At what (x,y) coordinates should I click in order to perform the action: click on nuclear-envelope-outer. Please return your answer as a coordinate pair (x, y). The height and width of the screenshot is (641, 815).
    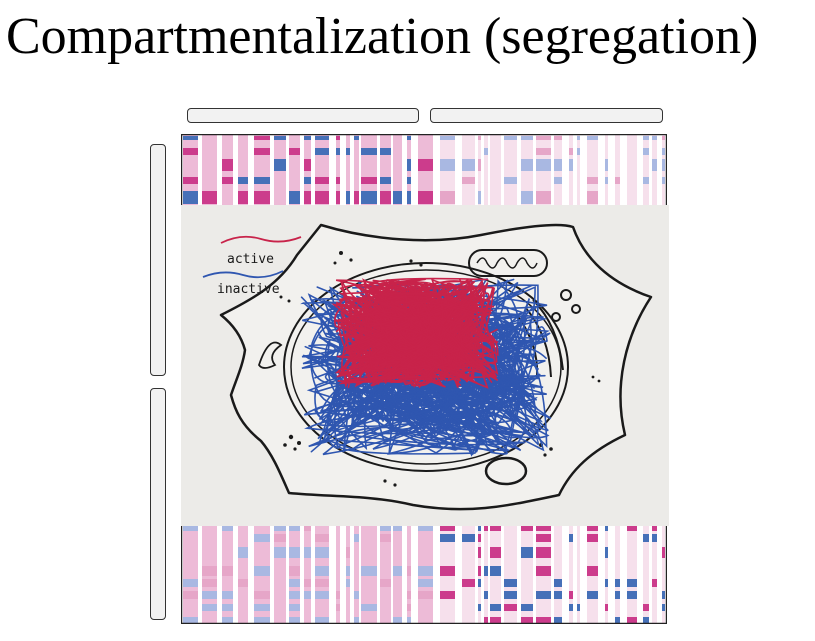
    Looking at the image, I should click on (426, 367).